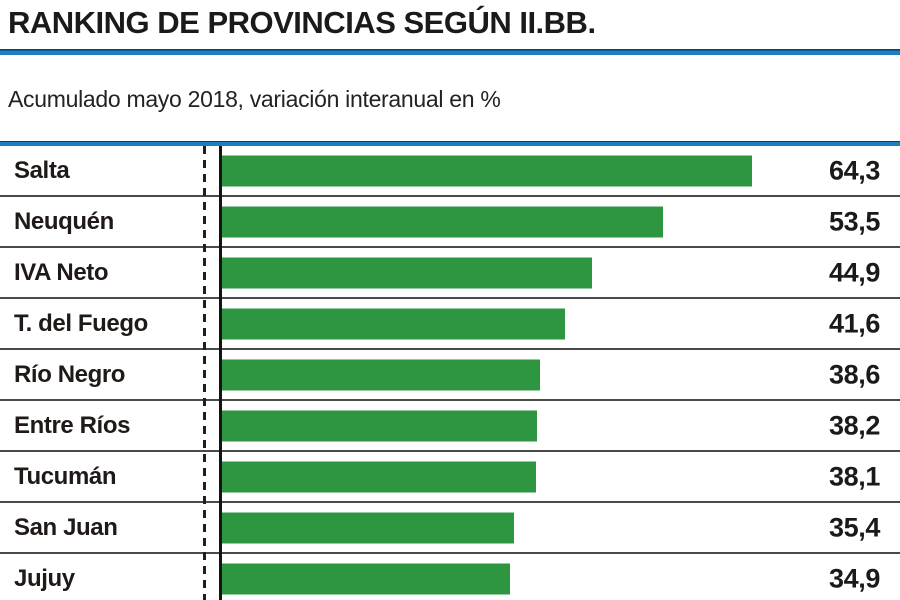  I want to click on chart-title: RANKING DE PROVINCIAS SEGÚN II.BB., so click(302, 22).